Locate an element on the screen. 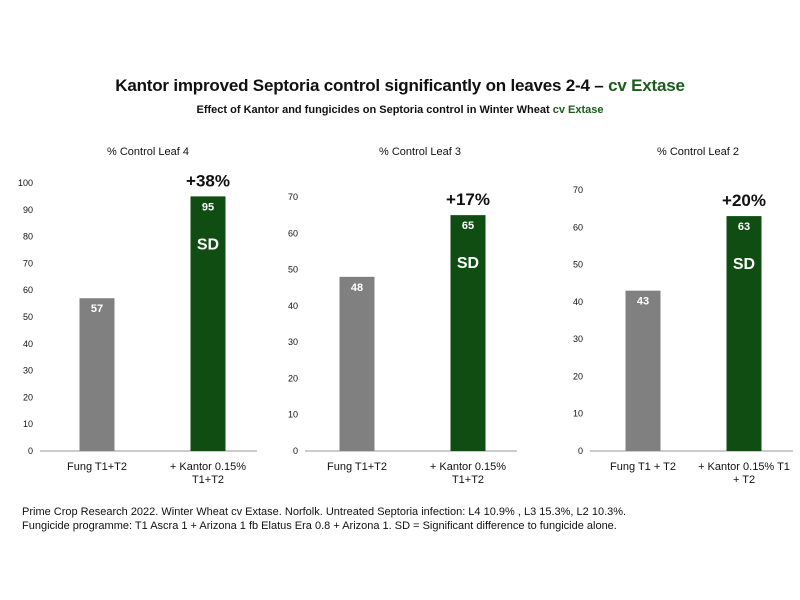 This screenshot has width=800, height=600. uplift-label: +38% is located at coordinates (208, 180).